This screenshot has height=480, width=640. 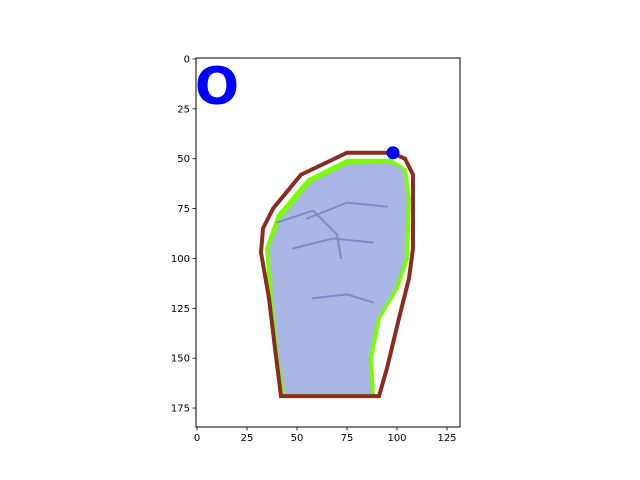 I want to click on x-tick-label: 50, so click(x=297, y=438).